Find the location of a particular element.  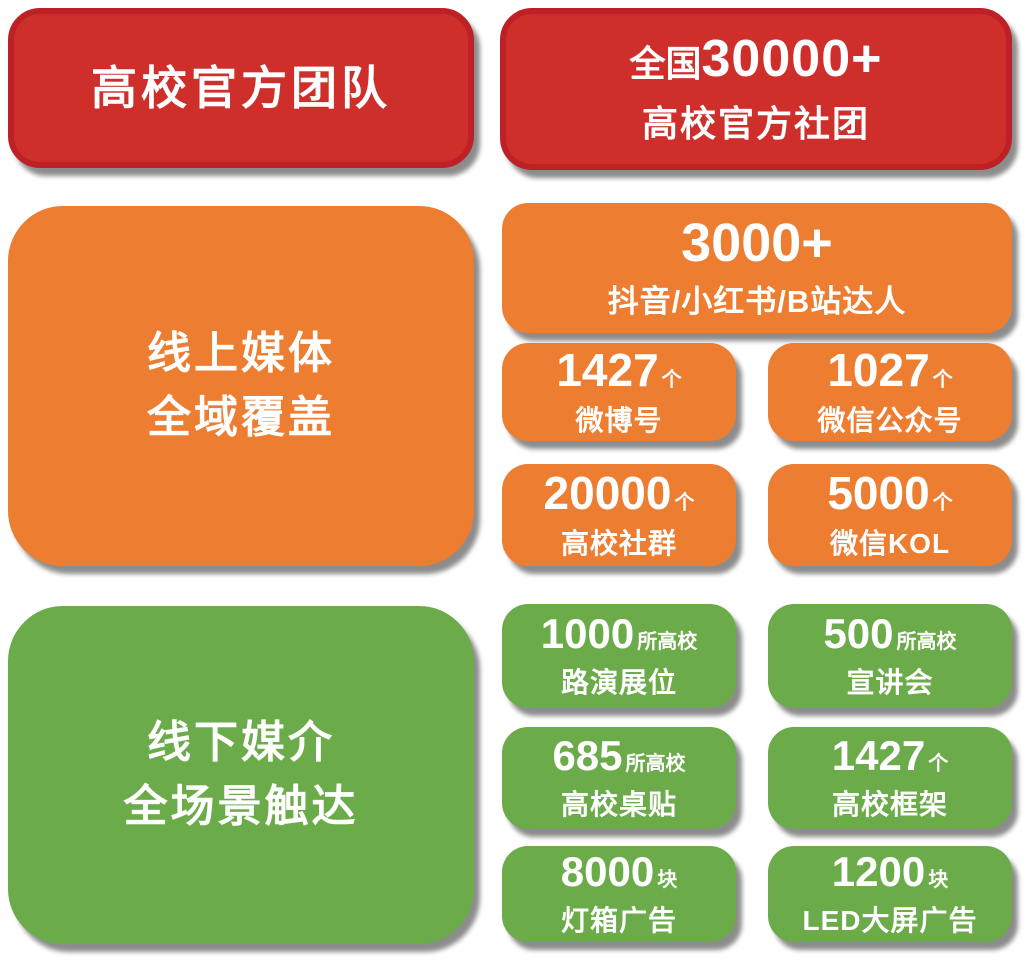

stat-label: 微信KOL is located at coordinates (890, 543).